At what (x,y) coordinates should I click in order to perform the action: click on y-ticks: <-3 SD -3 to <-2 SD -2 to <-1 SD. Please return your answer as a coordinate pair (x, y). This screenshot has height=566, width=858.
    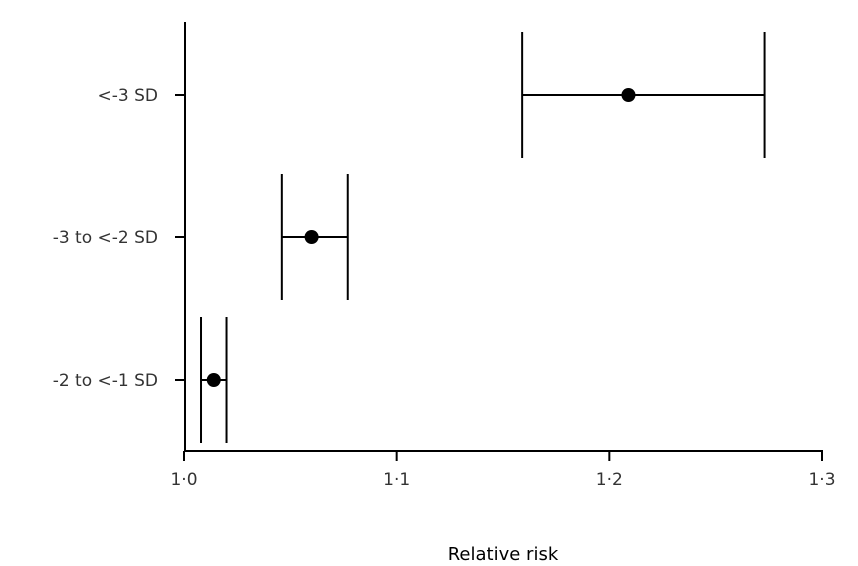
    Looking at the image, I should click on (119, 238).